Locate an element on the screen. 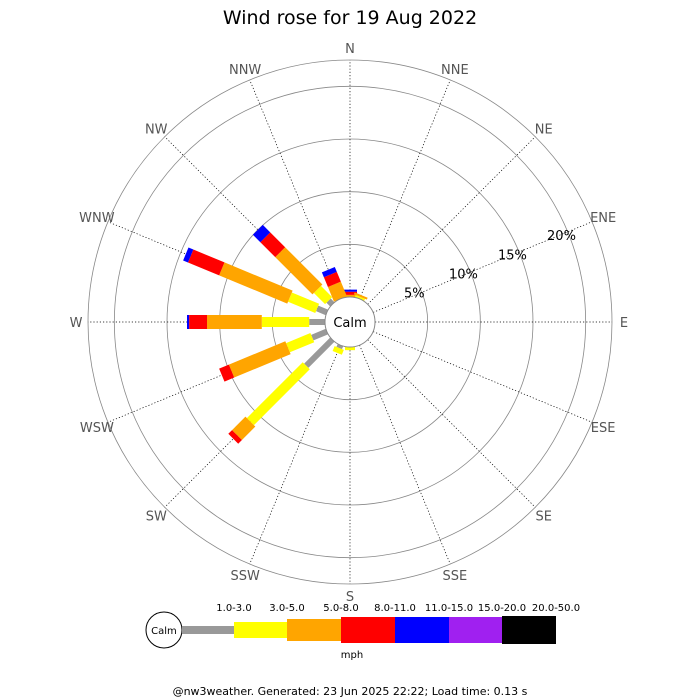 The height and width of the screenshot is (700, 700). legend-label-1-0-3-0: 1.0-3.0 is located at coordinates (233, 608).